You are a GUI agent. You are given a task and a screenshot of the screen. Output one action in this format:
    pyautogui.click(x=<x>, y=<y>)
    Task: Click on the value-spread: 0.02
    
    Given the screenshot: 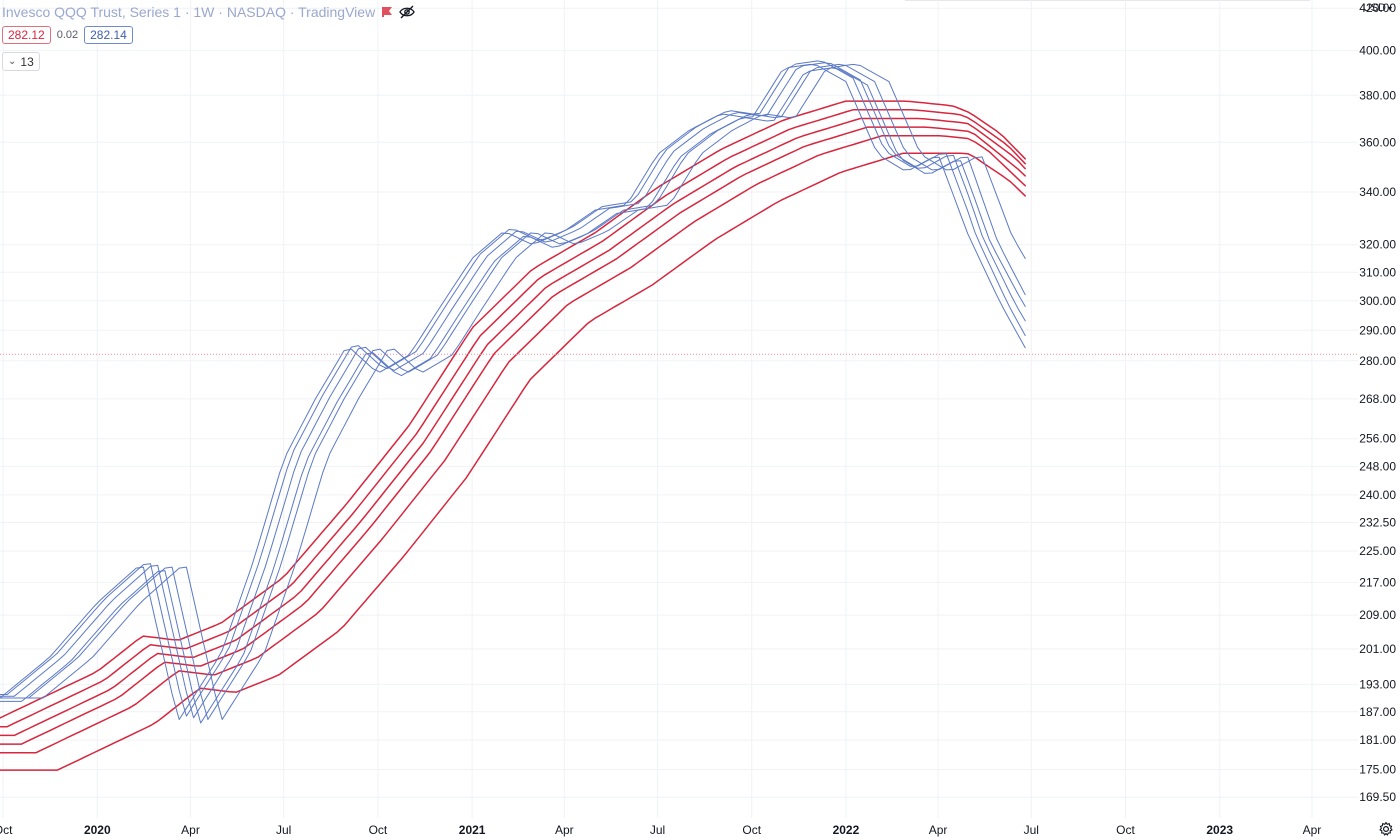 What is the action you would take?
    pyautogui.click(x=67, y=35)
    